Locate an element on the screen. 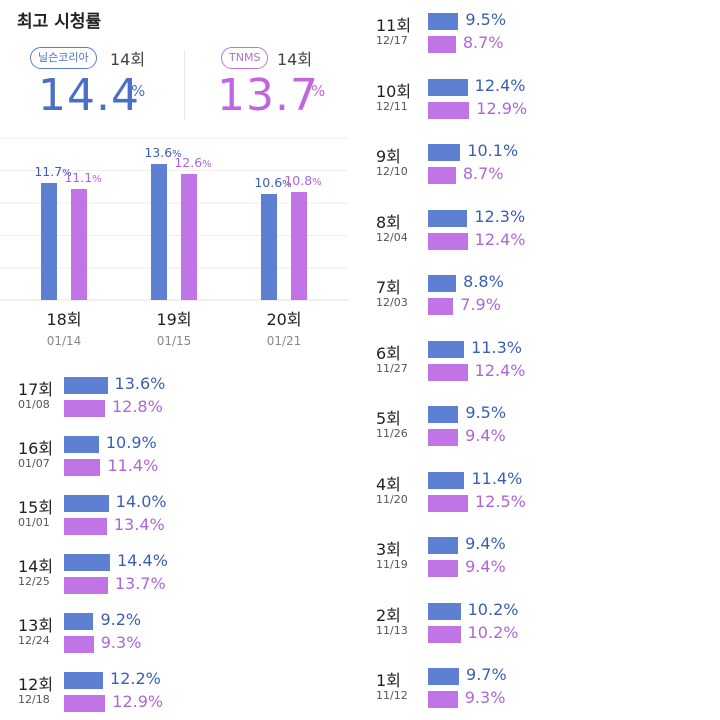  source-episode-tnms: 14회 is located at coordinates (295, 59).